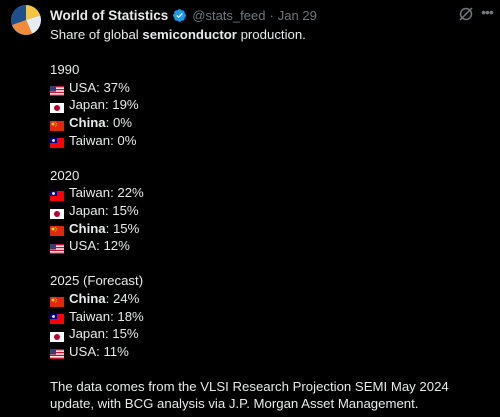 This screenshot has width=500, height=417. What do you see at coordinates (270, 317) in the screenshot?
I see `stat-row: Taiwan: 18%` at bounding box center [270, 317].